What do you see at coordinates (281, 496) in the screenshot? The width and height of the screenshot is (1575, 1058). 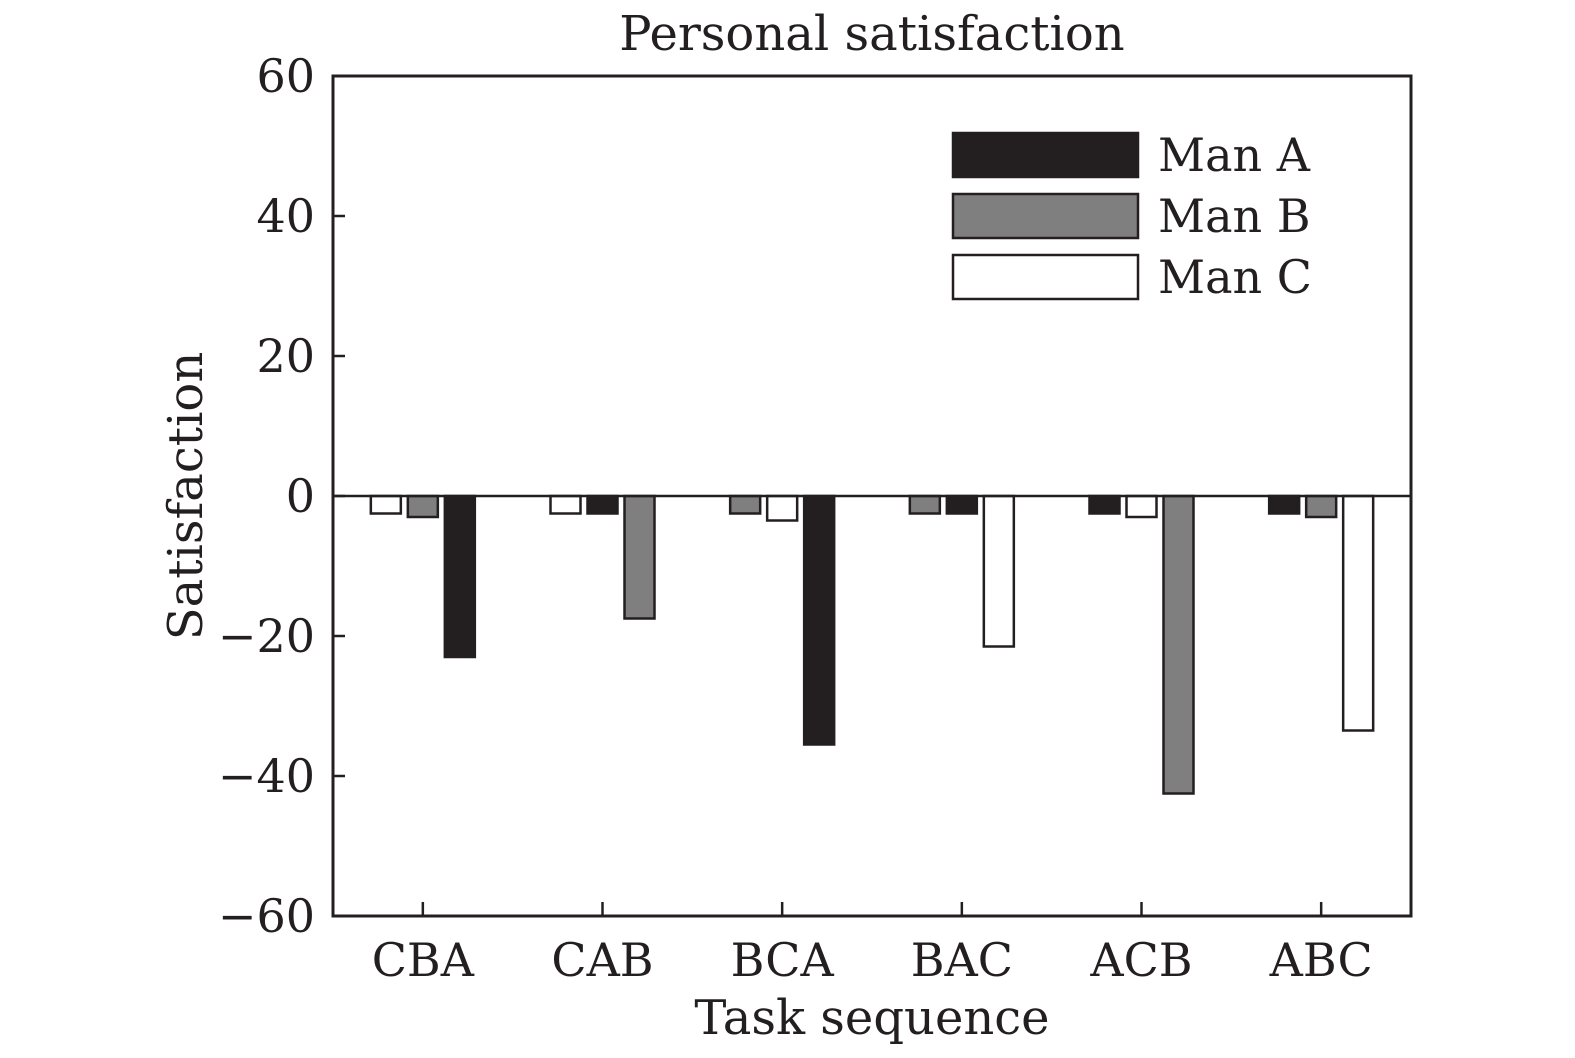 I see `y-axis: 60 40 20 0 −20 −40 −60` at bounding box center [281, 496].